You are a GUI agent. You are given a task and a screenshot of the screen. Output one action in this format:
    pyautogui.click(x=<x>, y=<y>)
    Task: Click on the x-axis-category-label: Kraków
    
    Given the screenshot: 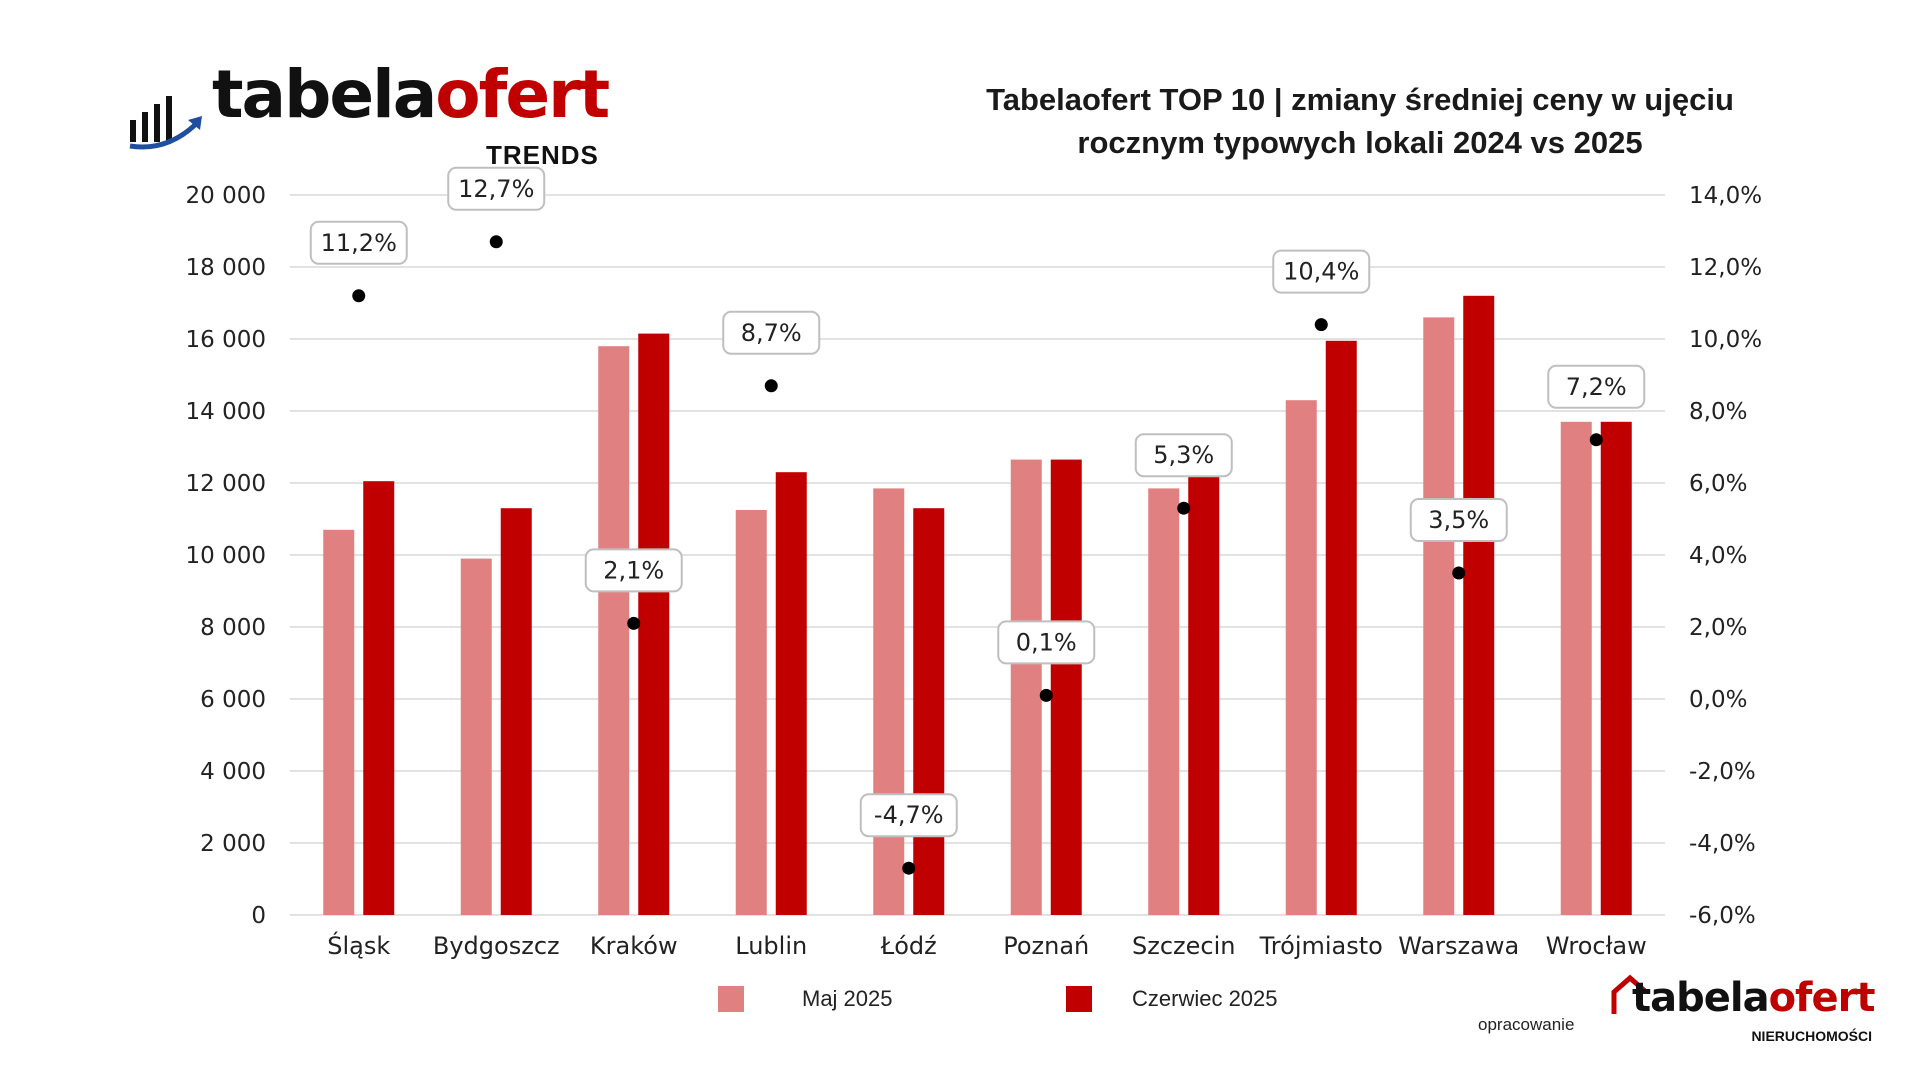 What is the action you would take?
    pyautogui.click(x=634, y=946)
    